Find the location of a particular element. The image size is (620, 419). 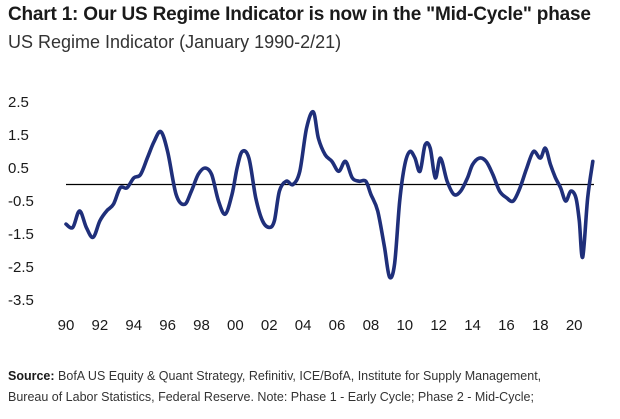

x-tick-label: 94 is located at coordinates (133, 325).